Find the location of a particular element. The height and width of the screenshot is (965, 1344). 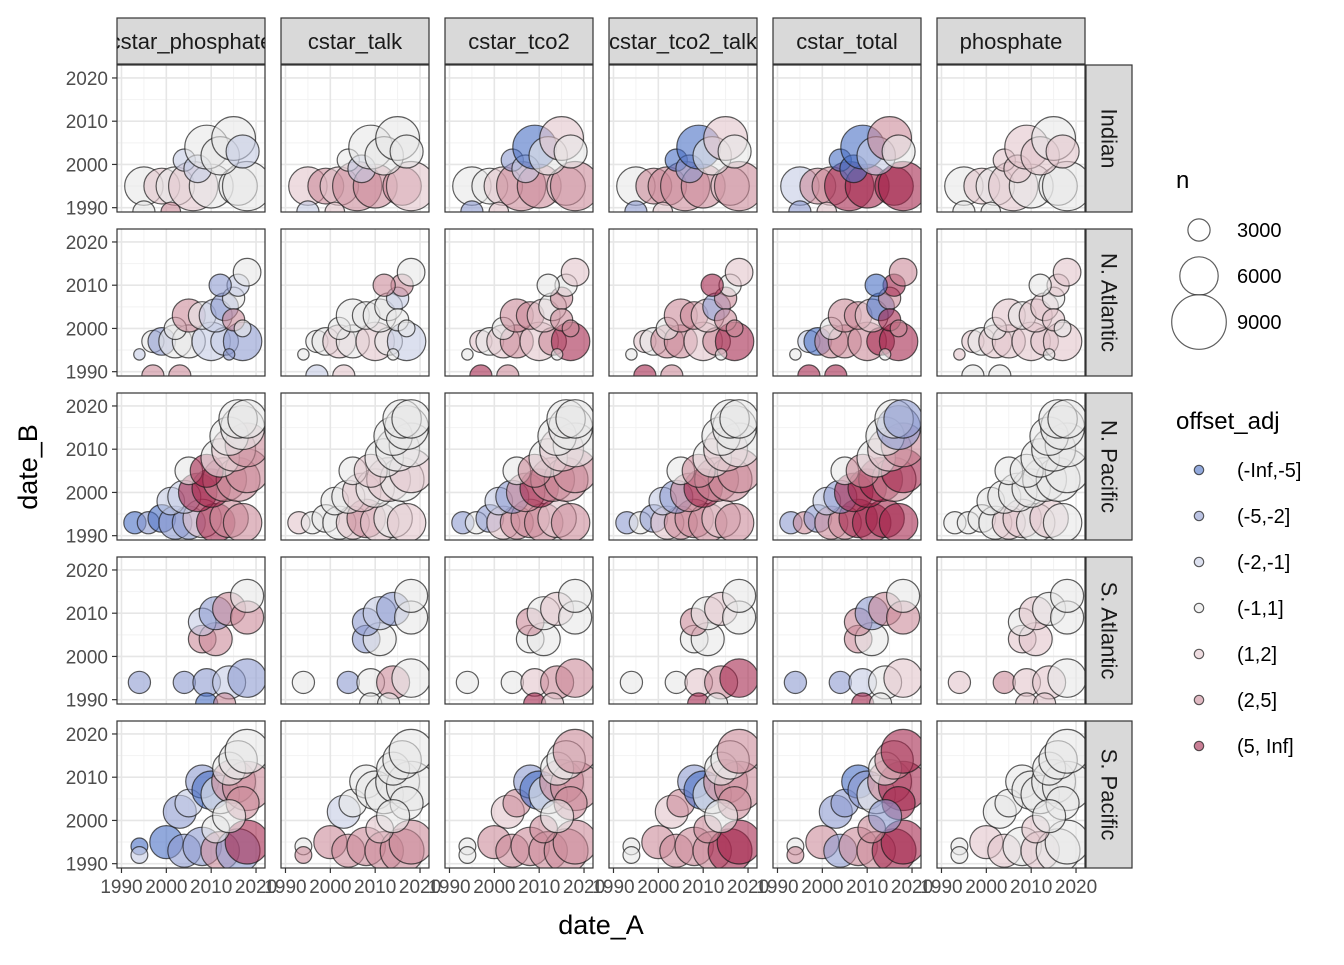

panel-n-atlantic-phosphate is located at coordinates (1011, 302).